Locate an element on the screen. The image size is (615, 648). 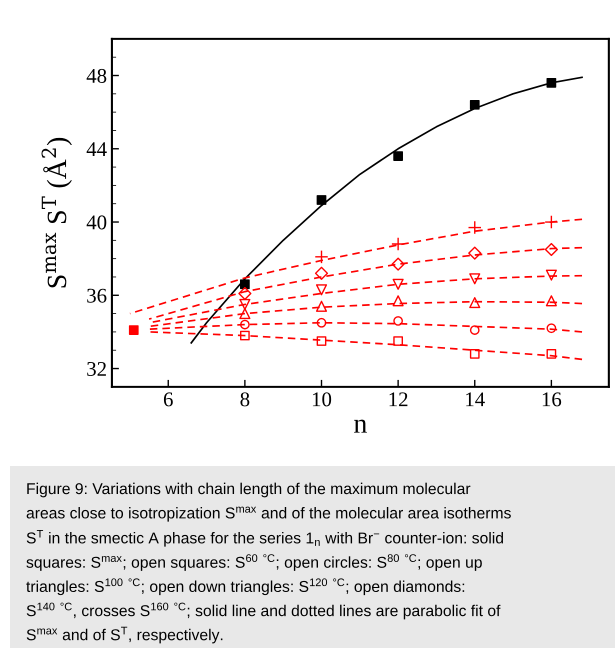
y-tick-label: 40 is located at coordinates (96, 222).